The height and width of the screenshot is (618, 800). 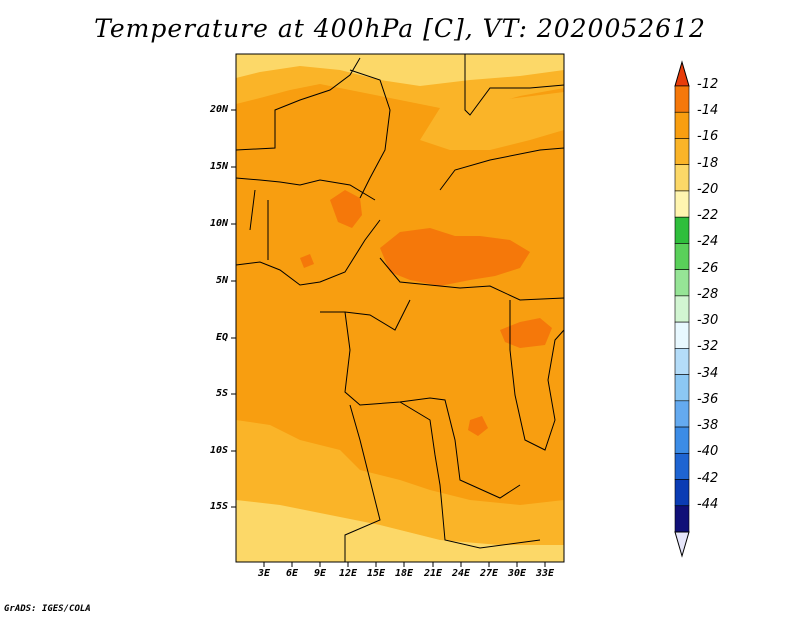 What do you see at coordinates (218, 109) in the screenshot?
I see `lat-label-20n: 20N` at bounding box center [218, 109].